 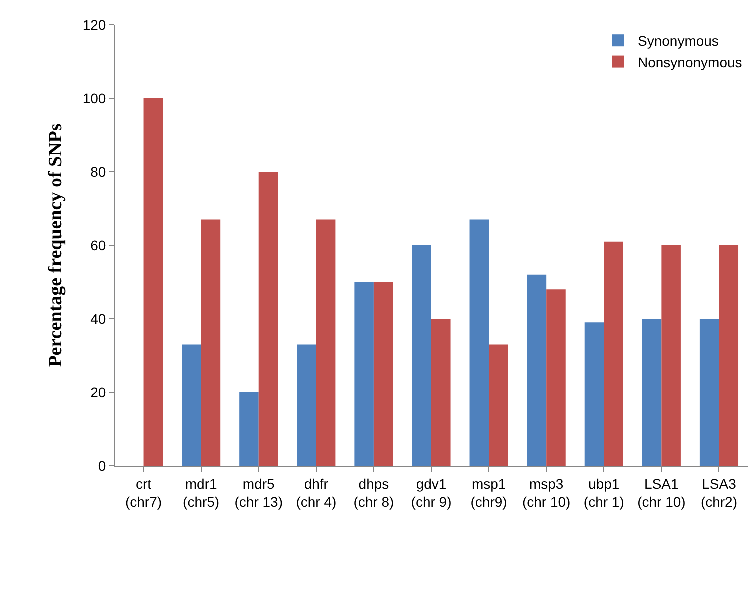 I want to click on y-tick-label: 60, so click(x=98, y=245).